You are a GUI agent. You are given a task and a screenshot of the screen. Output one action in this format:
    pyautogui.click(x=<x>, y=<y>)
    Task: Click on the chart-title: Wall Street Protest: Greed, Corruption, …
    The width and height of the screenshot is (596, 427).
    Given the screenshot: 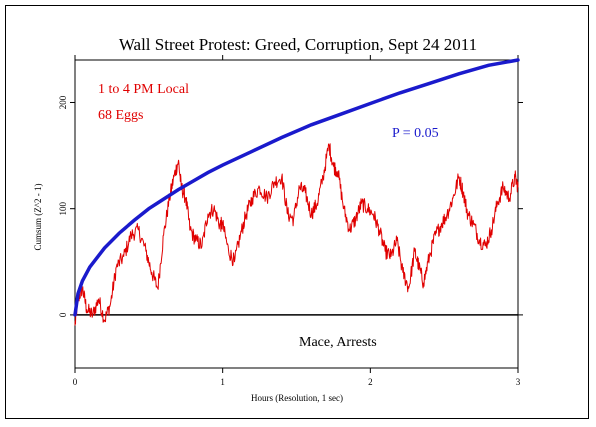 What is the action you would take?
    pyautogui.click(x=298, y=44)
    